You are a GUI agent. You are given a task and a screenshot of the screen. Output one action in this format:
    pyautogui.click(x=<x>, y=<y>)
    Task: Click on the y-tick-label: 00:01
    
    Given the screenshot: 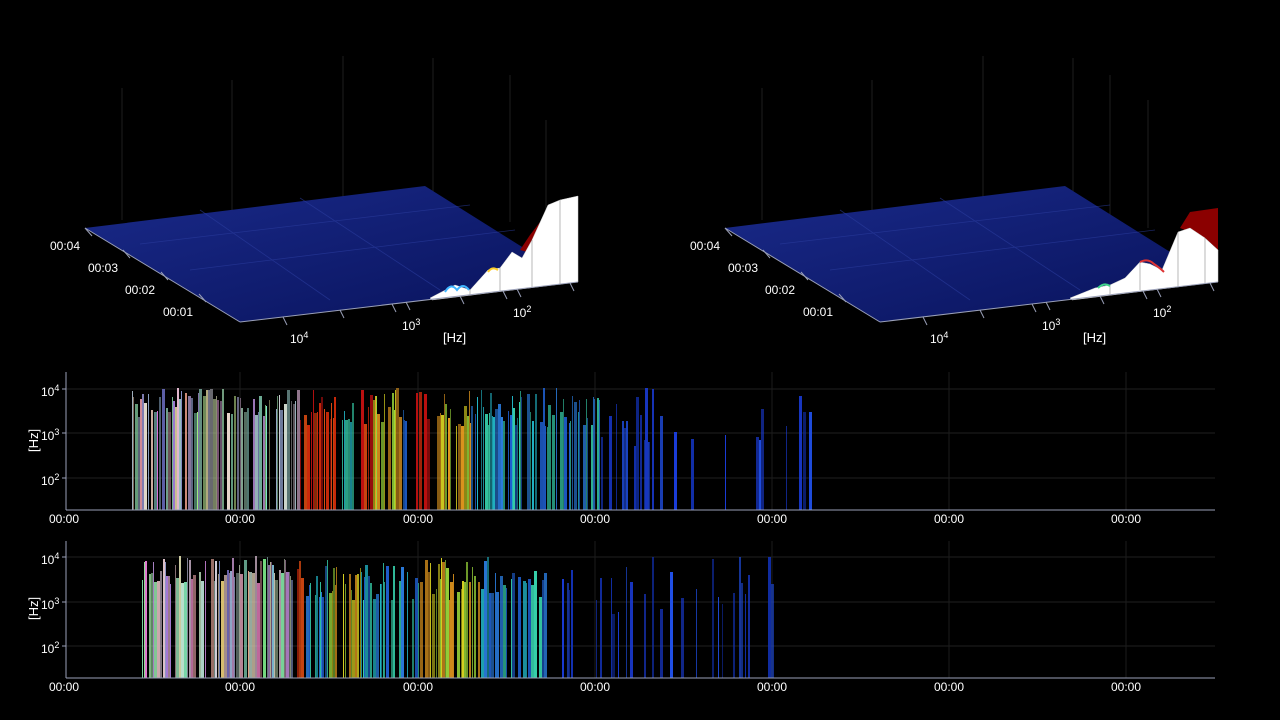 What is the action you would take?
    pyautogui.click(x=818, y=312)
    